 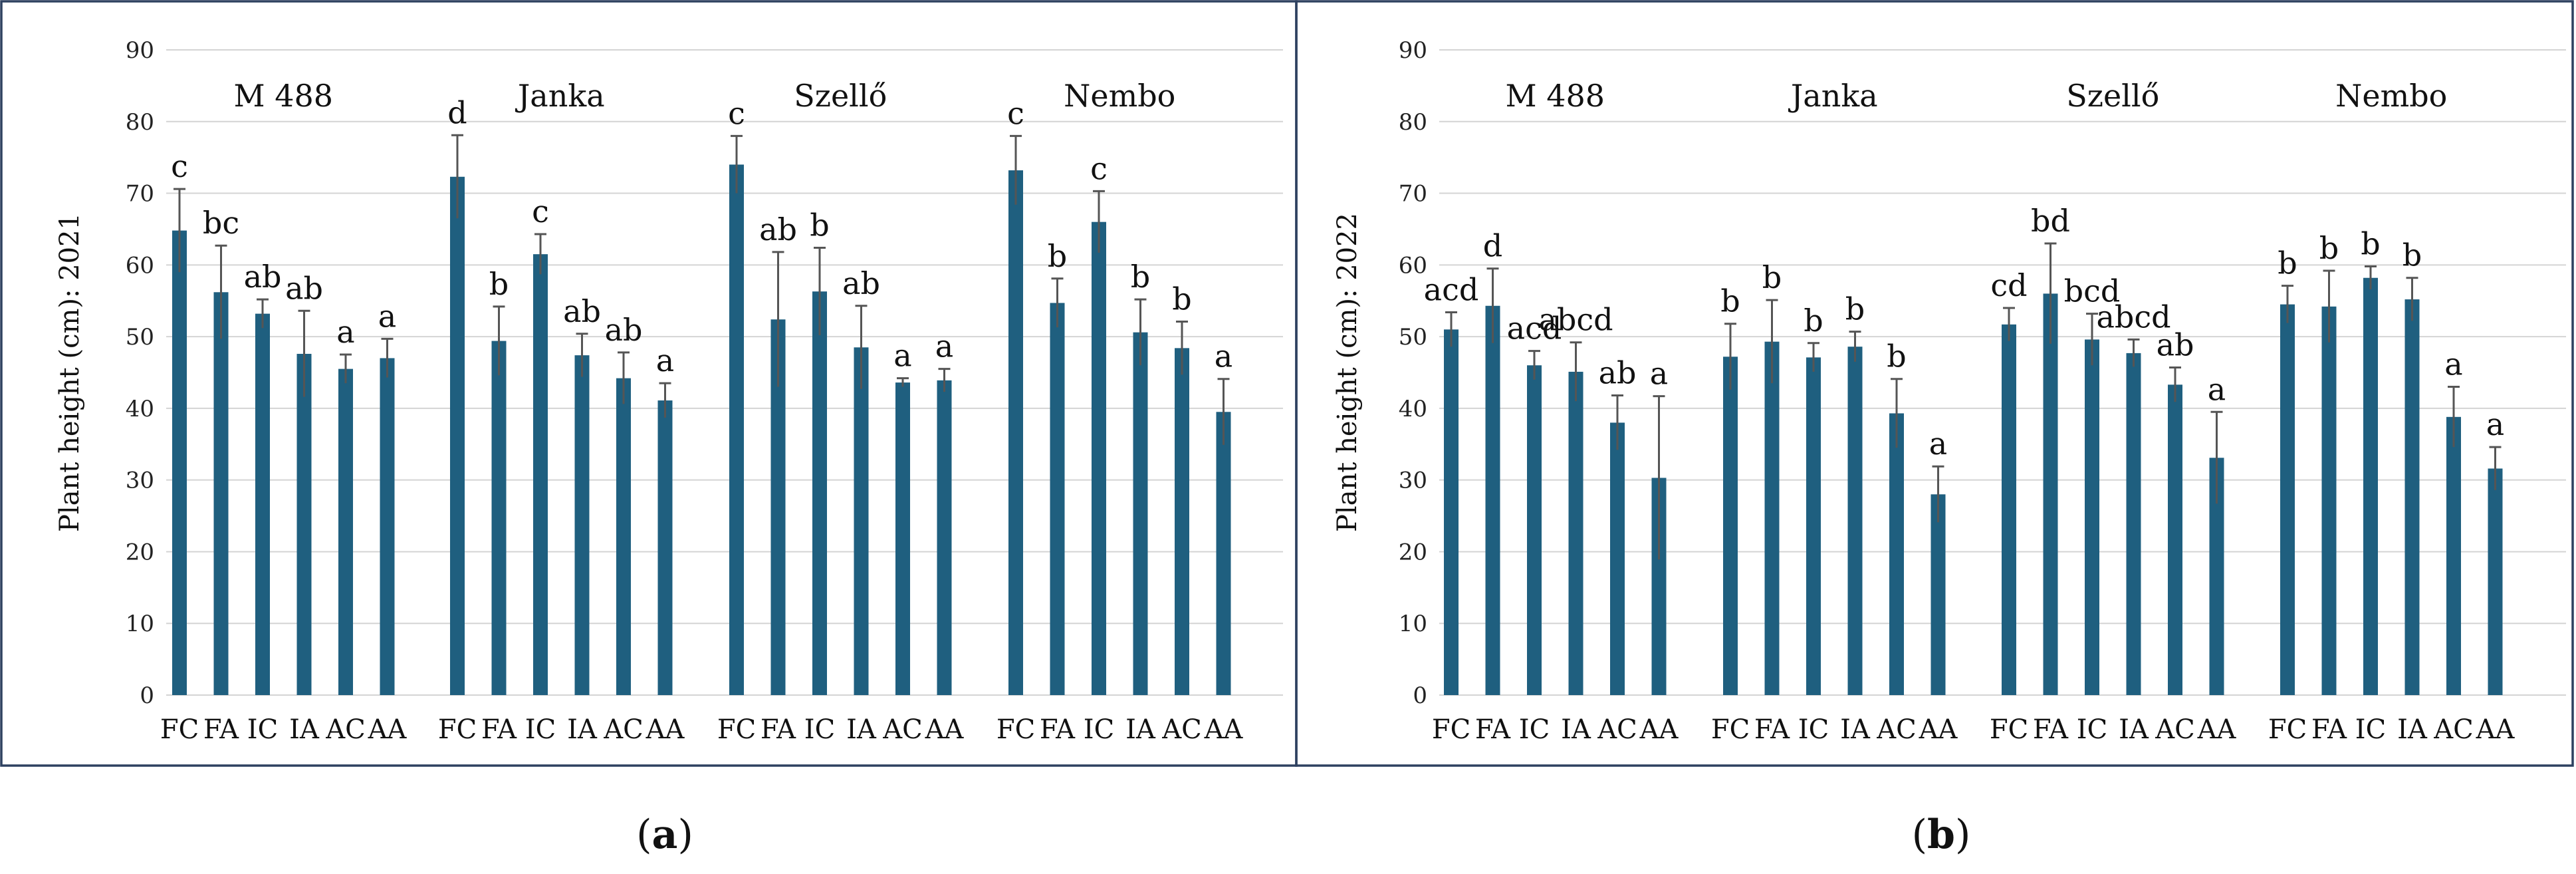 I want to click on y-axis-label: Plant height (cm): 2022, so click(x=1347, y=372).